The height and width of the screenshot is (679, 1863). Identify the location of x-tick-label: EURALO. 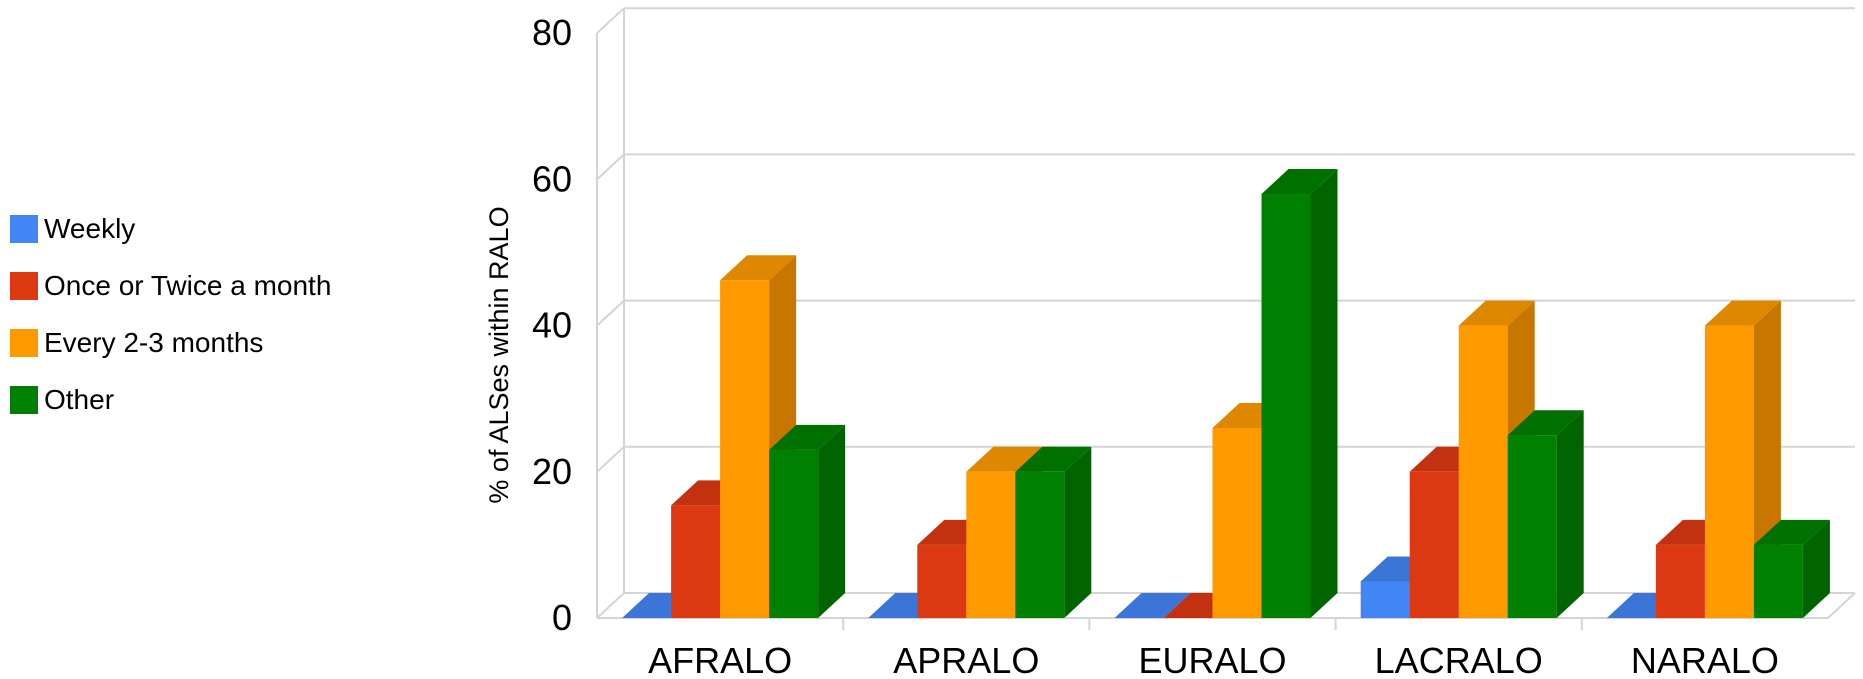
(1212, 659).